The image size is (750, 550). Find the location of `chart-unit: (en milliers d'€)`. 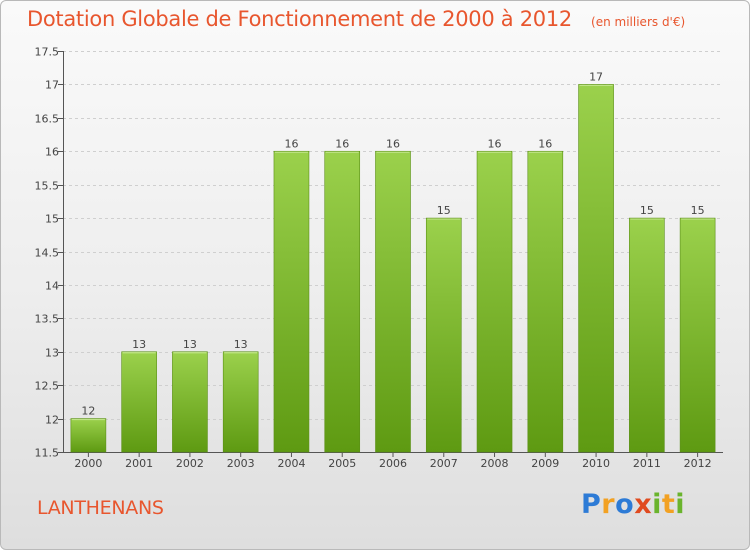

chart-unit: (en milliers d'€) is located at coordinates (638, 22).